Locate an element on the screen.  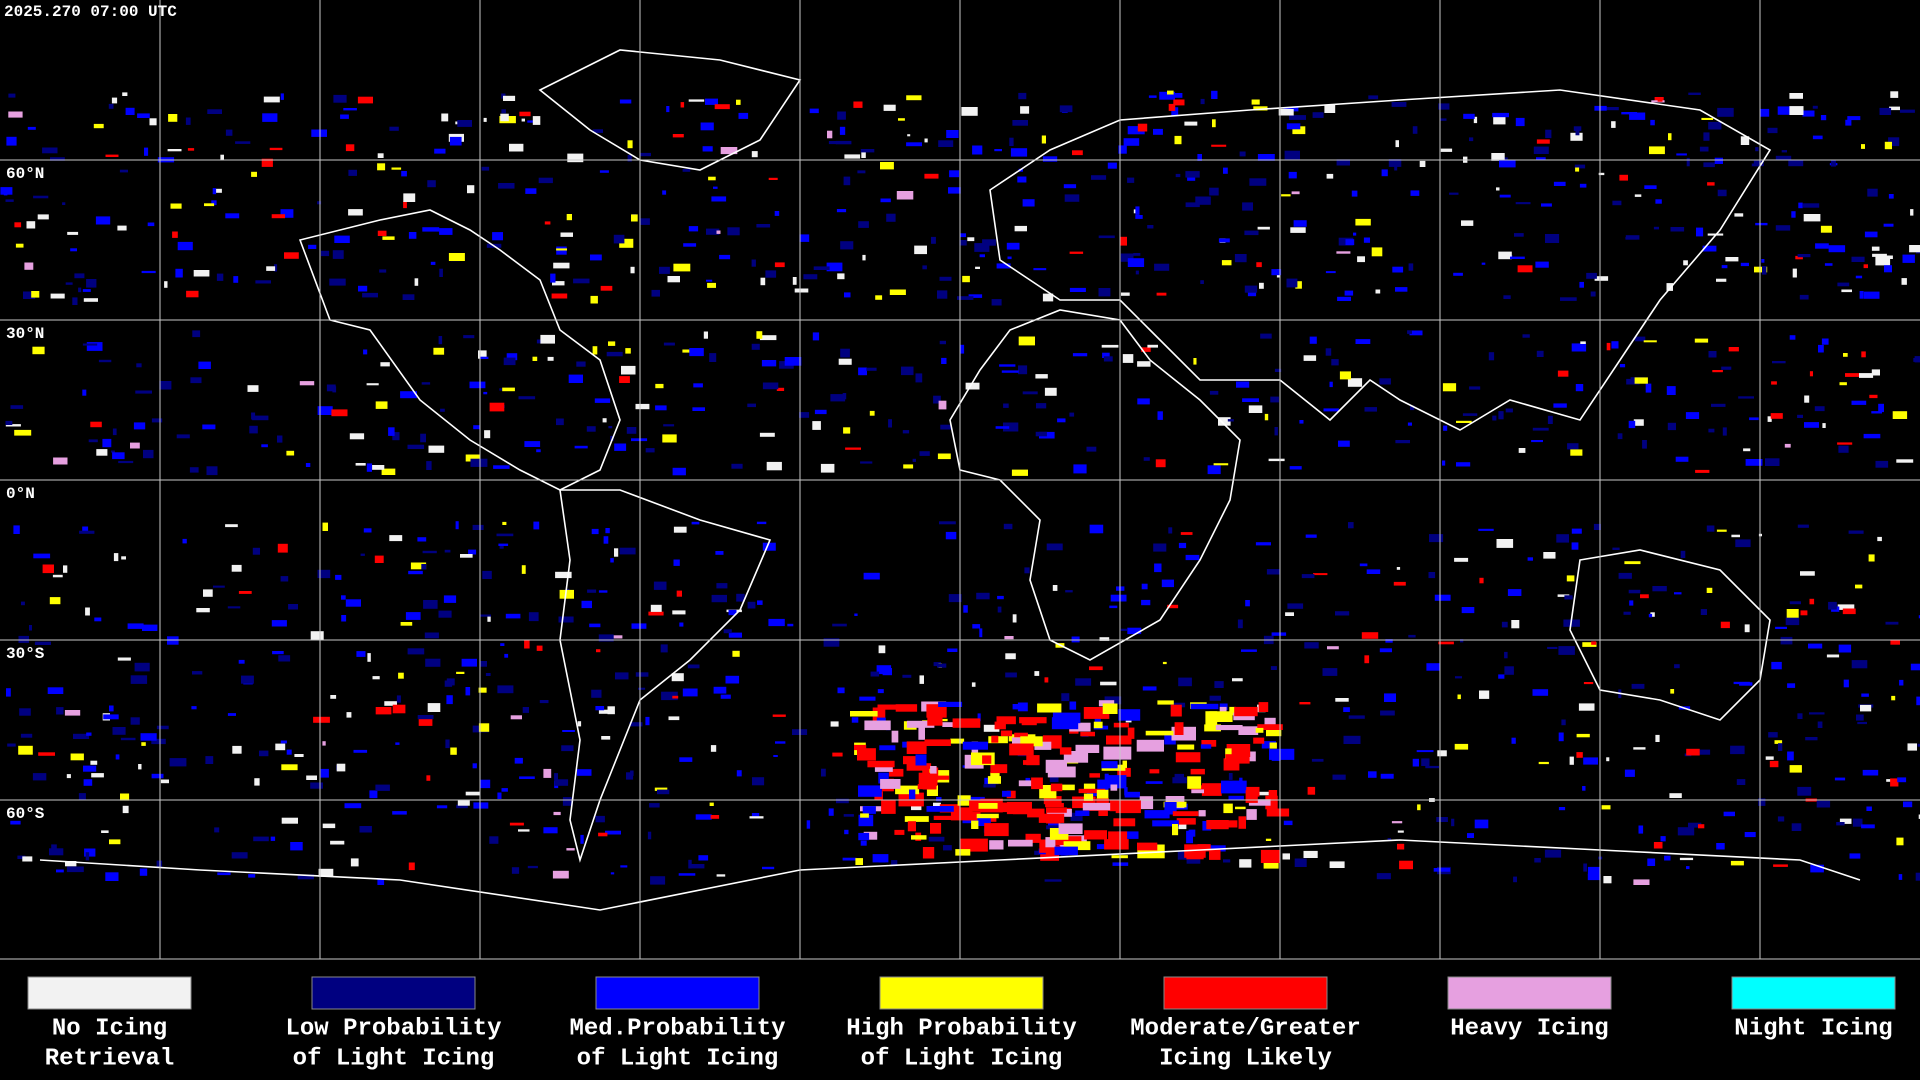
latitude-label: 60°N is located at coordinates (25, 174).